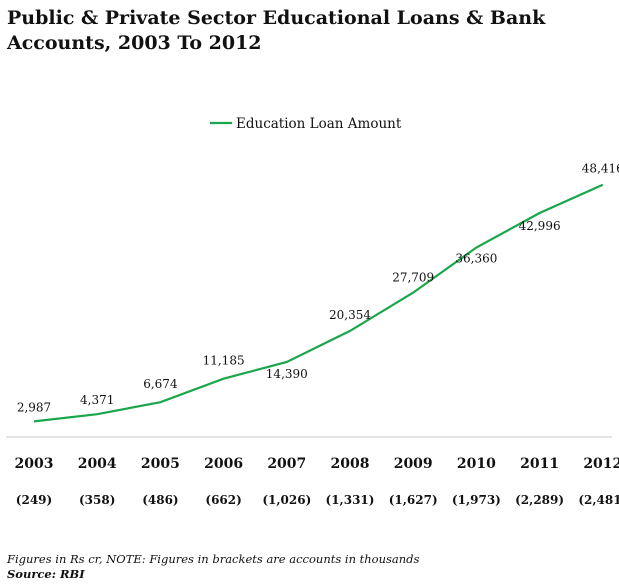 This screenshot has width=619, height=587. I want to click on data-label: 6,674, so click(160, 384).